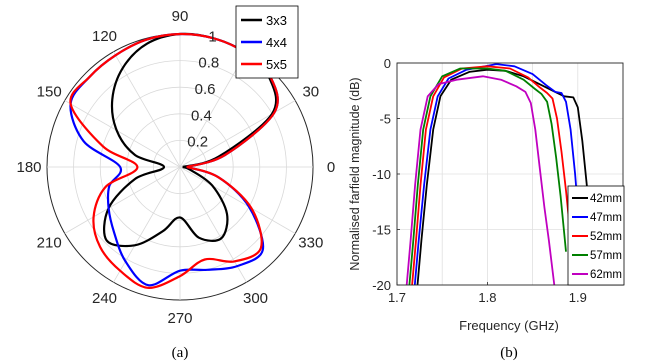 Image resolution: width=657 pixels, height=364 pixels. What do you see at coordinates (606, 256) in the screenshot?
I see `cartesian-legend-entry: 57mm` at bounding box center [606, 256].